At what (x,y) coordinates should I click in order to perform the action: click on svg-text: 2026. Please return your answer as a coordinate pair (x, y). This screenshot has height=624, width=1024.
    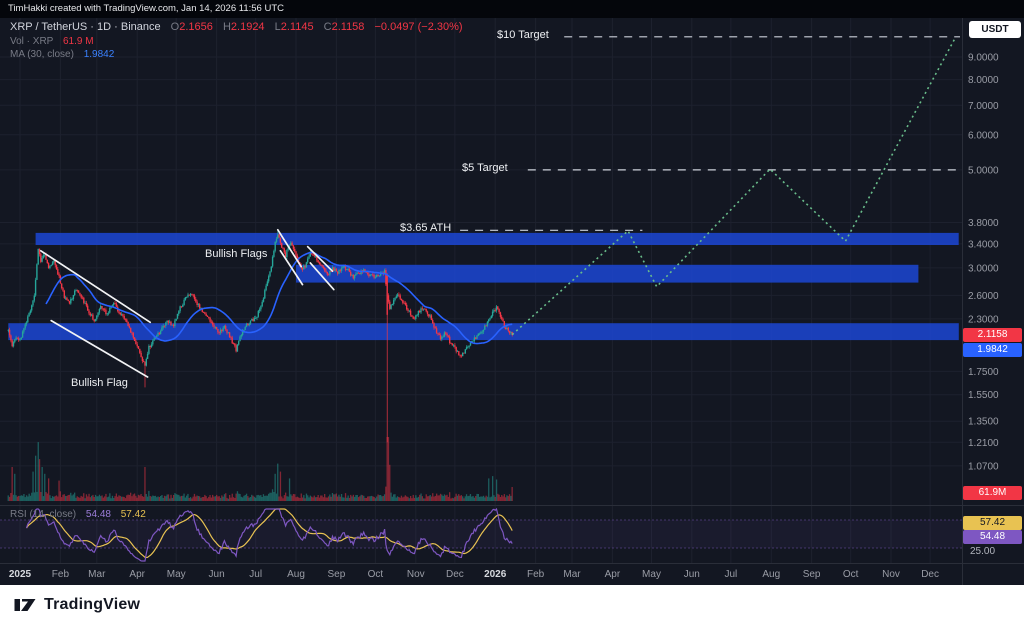
    Looking at the image, I should click on (495, 574).